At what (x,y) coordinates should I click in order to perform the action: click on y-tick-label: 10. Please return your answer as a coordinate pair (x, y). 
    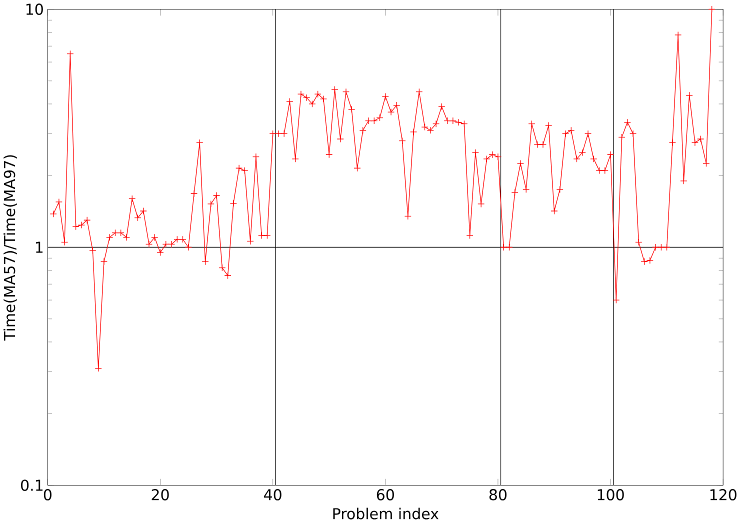
    Looking at the image, I should click on (34, 9).